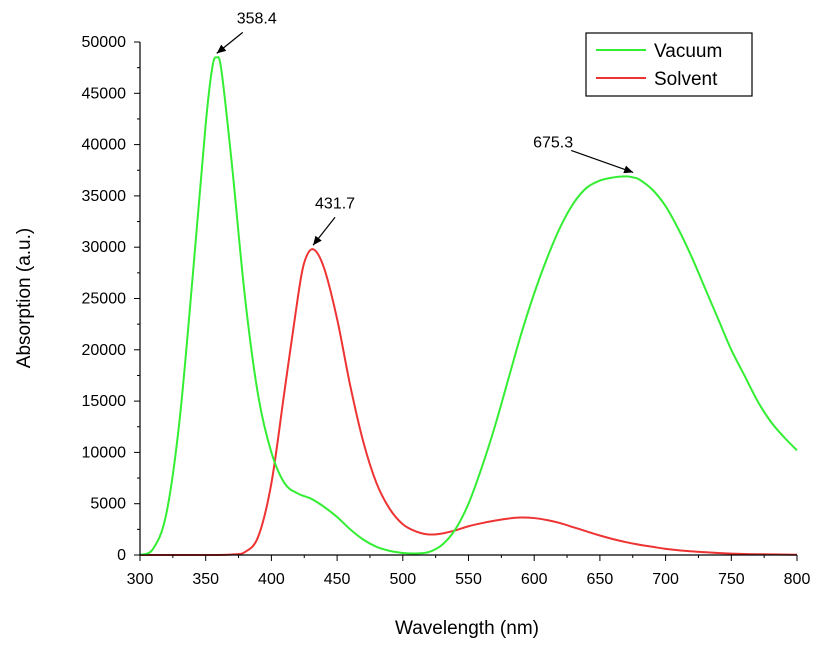 Image resolution: width=813 pixels, height=645 pixels. I want to click on y-tick-label: 25000, so click(104, 299).